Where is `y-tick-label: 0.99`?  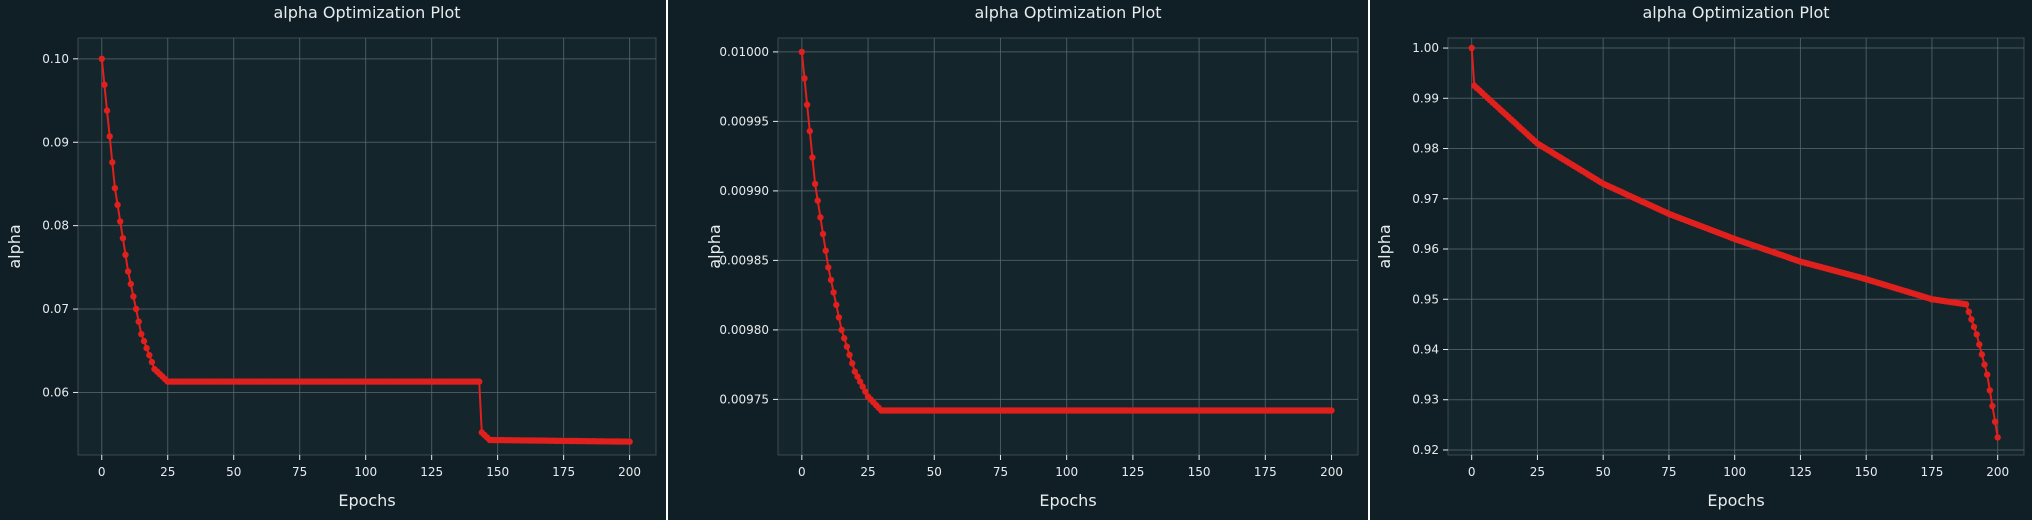 y-tick-label: 0.99 is located at coordinates (1425, 98).